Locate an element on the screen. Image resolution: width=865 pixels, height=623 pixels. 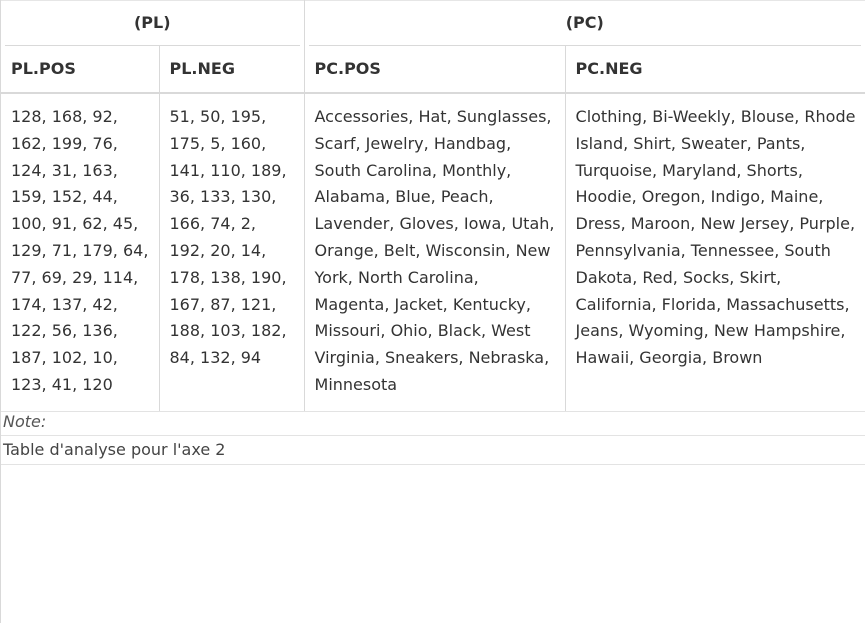
group-header-pl: (PL) is located at coordinates (152, 23).